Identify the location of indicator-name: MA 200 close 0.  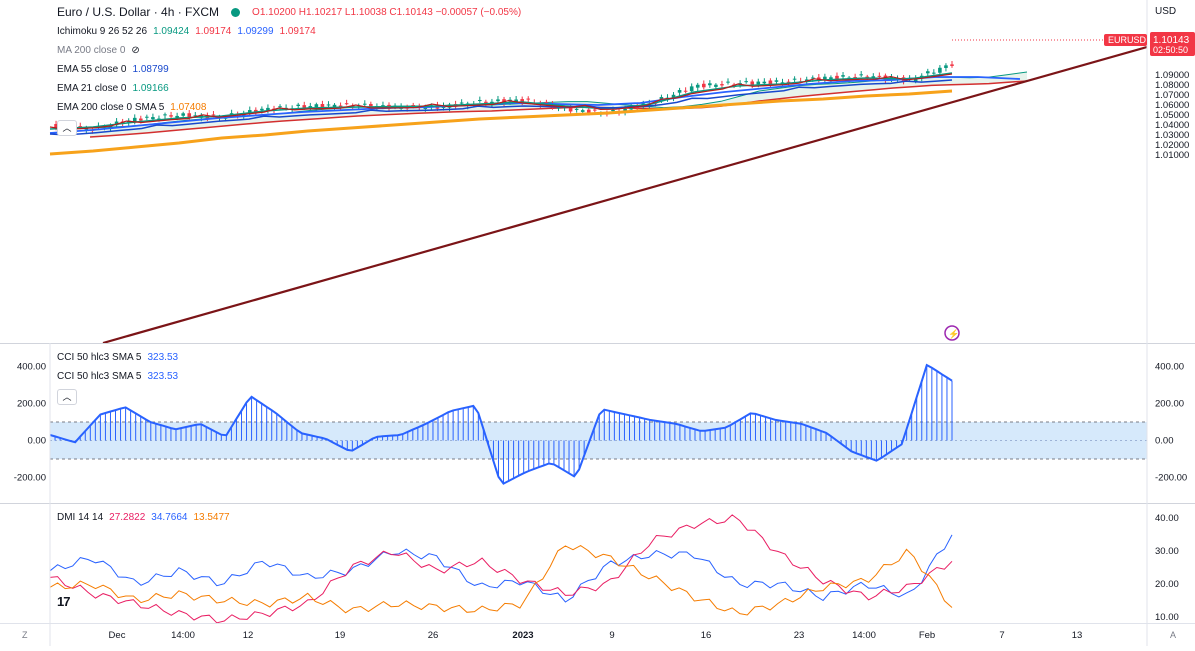
(91, 50).